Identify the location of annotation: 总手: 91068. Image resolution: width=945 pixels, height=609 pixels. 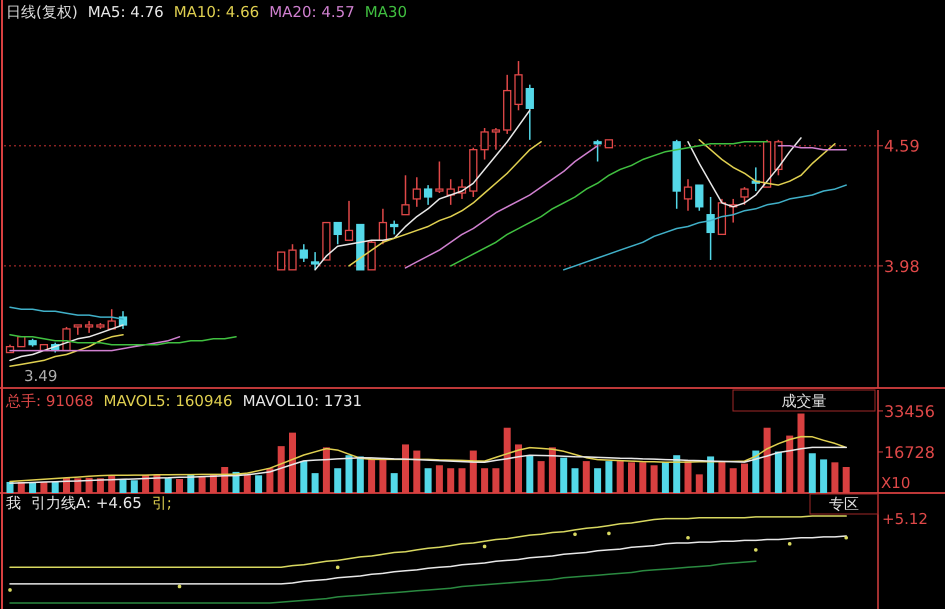
(49, 401).